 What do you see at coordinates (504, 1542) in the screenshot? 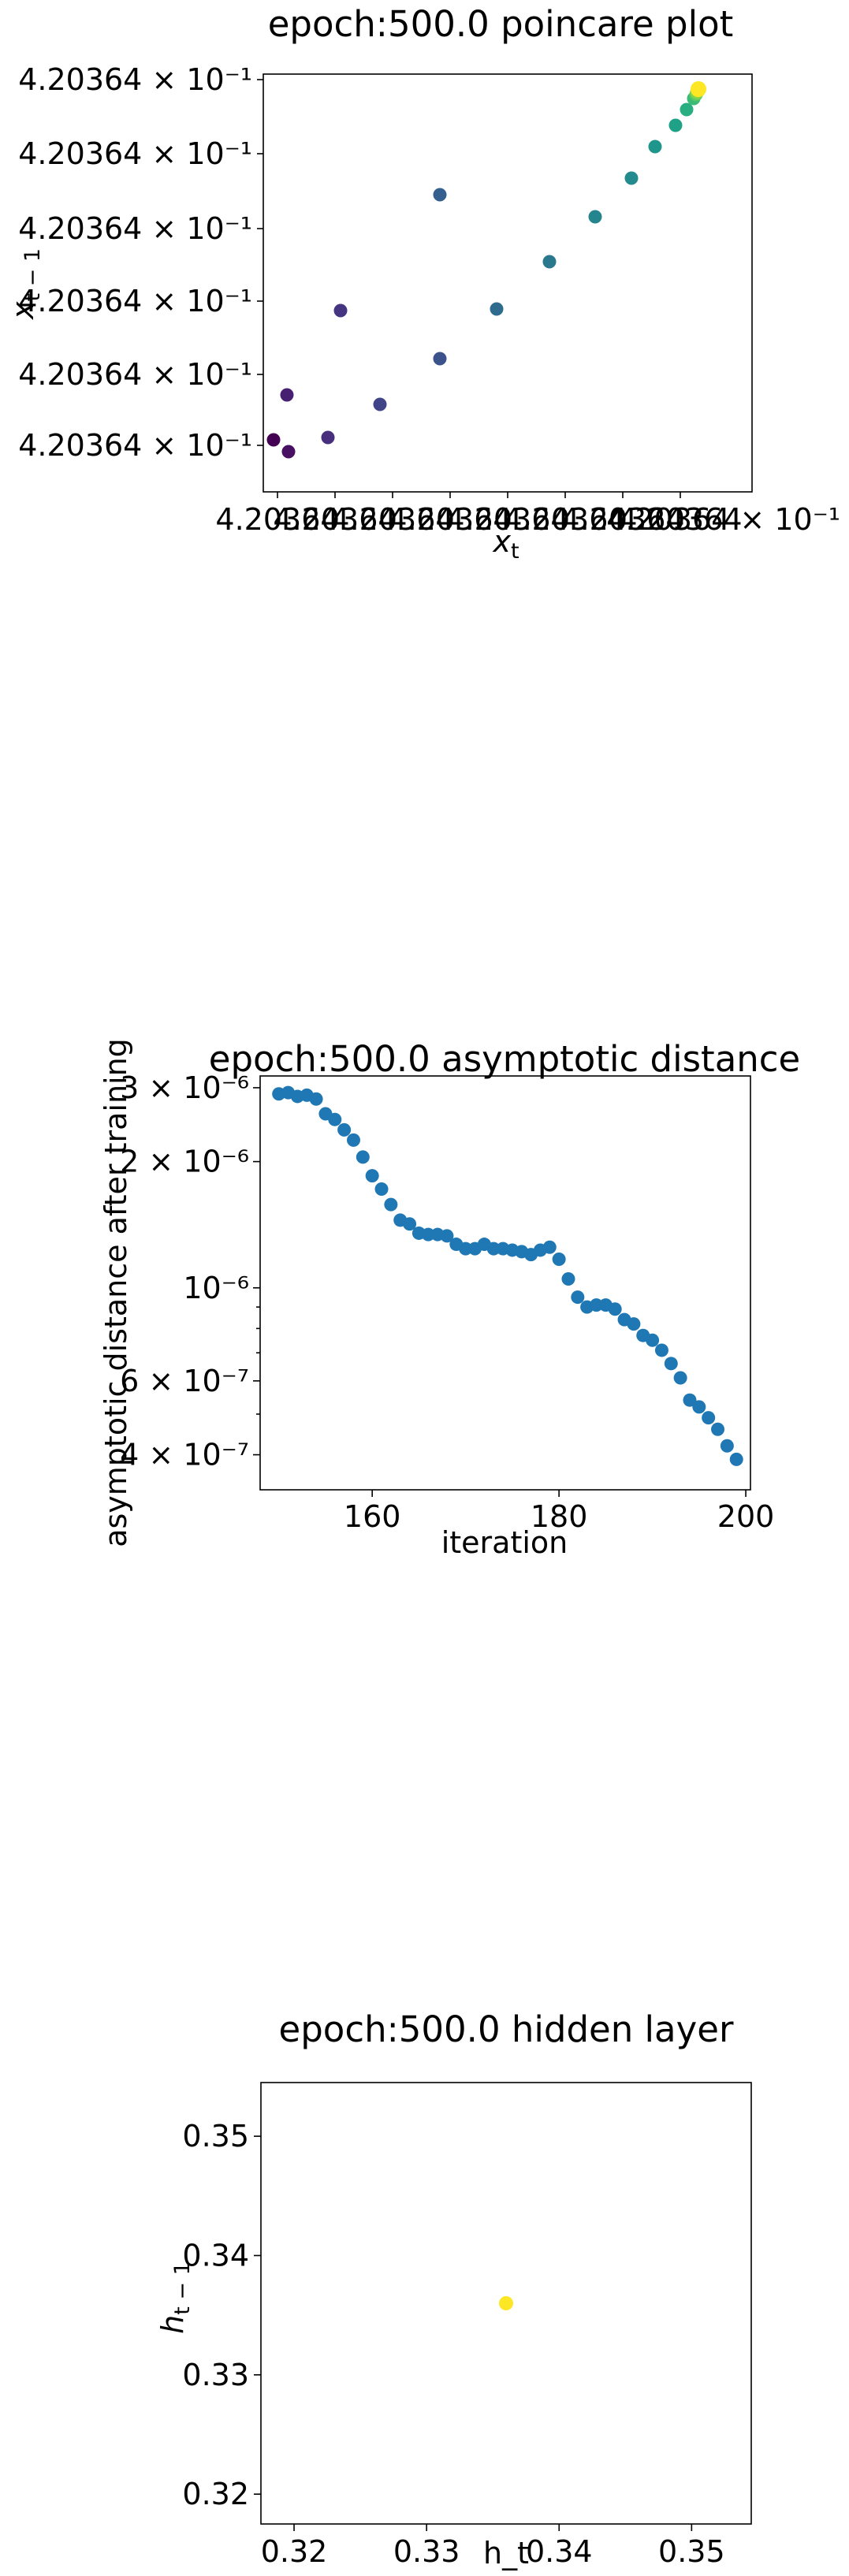
I see `x-axis-label: iteration` at bounding box center [504, 1542].